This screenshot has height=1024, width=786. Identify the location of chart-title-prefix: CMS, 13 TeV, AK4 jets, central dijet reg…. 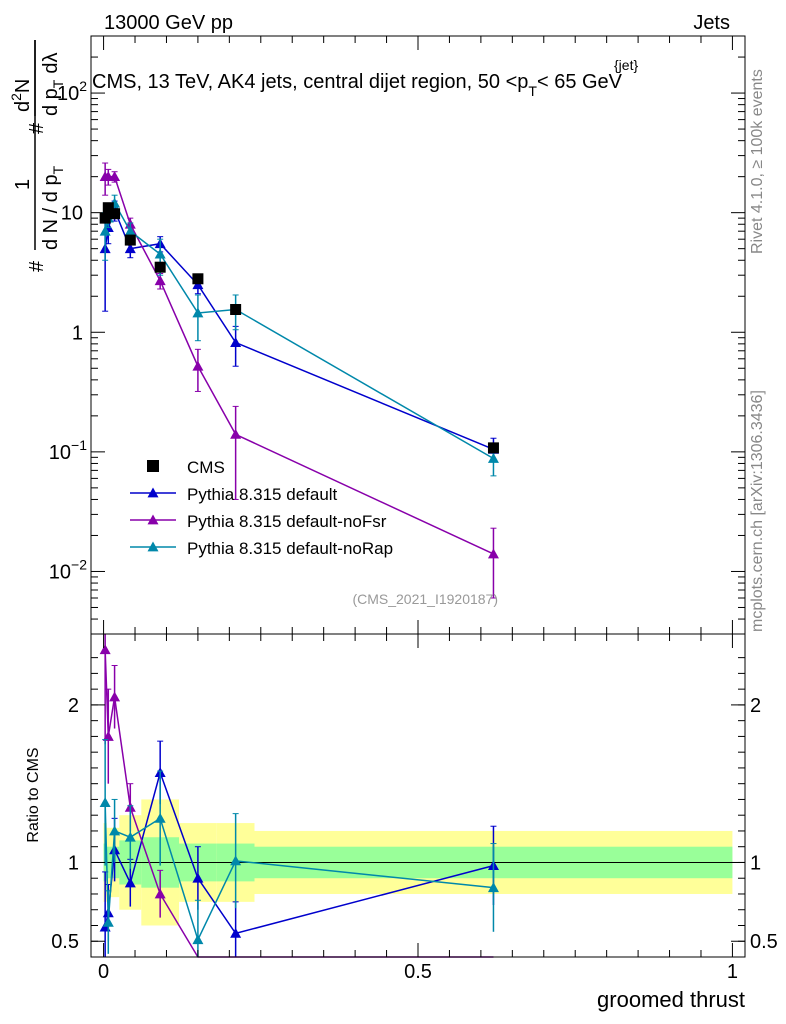
(310, 82).